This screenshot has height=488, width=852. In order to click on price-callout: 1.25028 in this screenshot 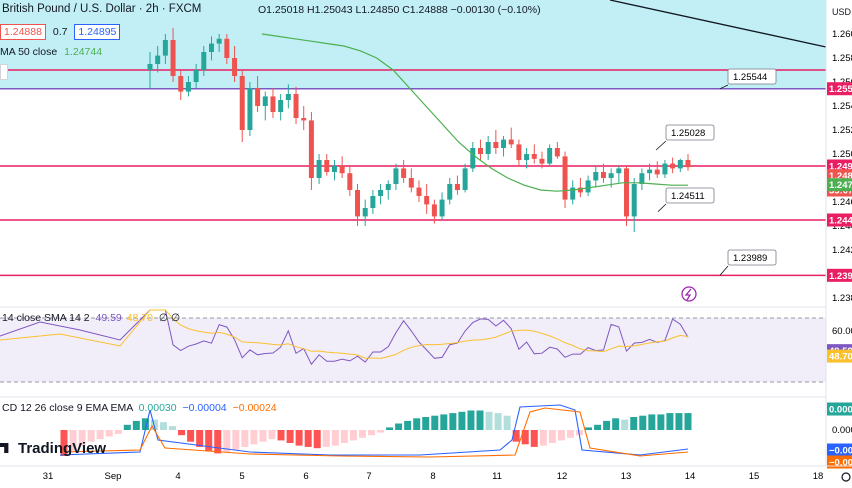, I will do `click(685, 137)`.